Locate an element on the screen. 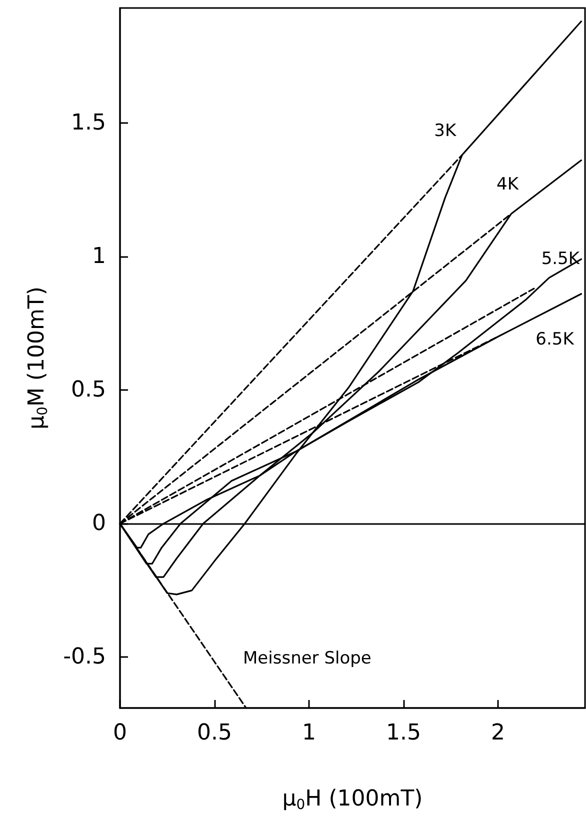 The width and height of the screenshot is (586, 833). annotation: 3K is located at coordinates (445, 130).